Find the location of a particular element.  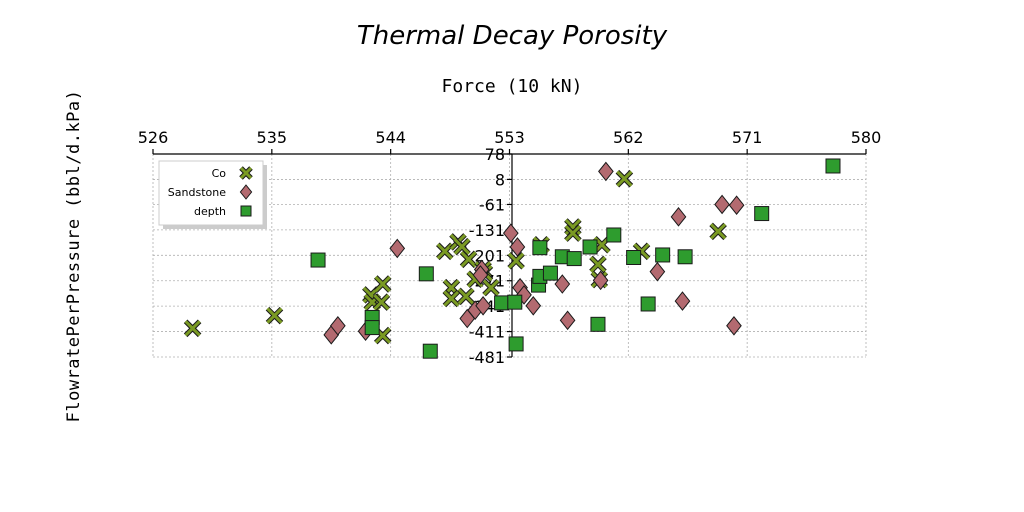

point-co-13-stroke is located at coordinates (468, 259).